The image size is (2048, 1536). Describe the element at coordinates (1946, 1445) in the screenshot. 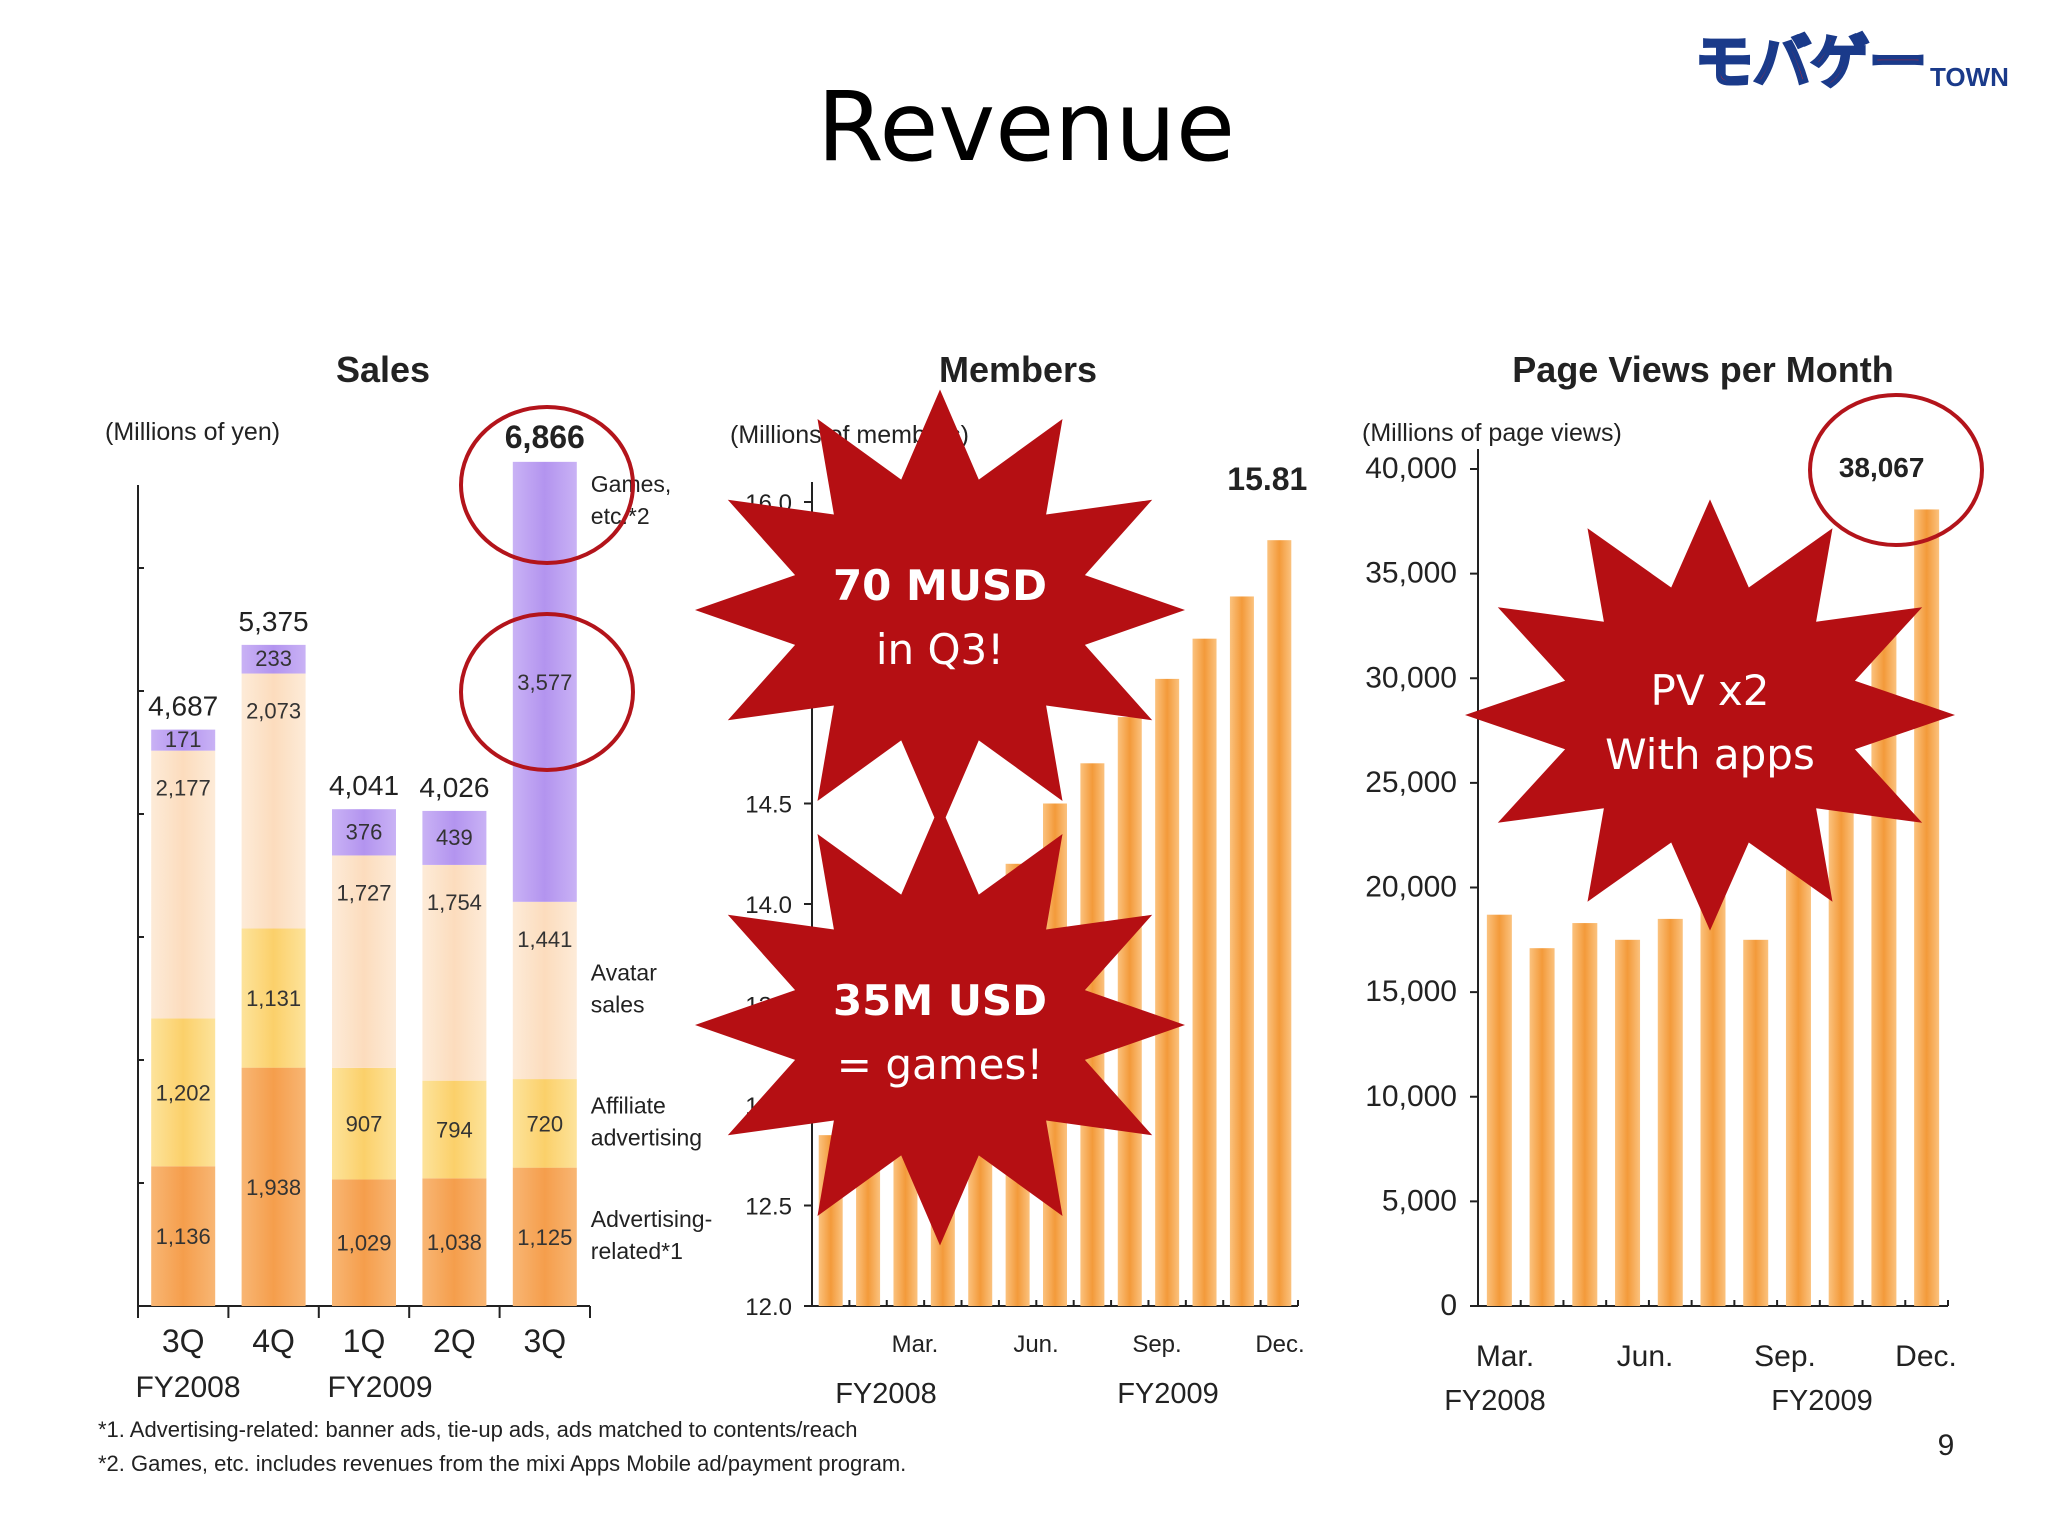

I see `page-number: 9` at that location.